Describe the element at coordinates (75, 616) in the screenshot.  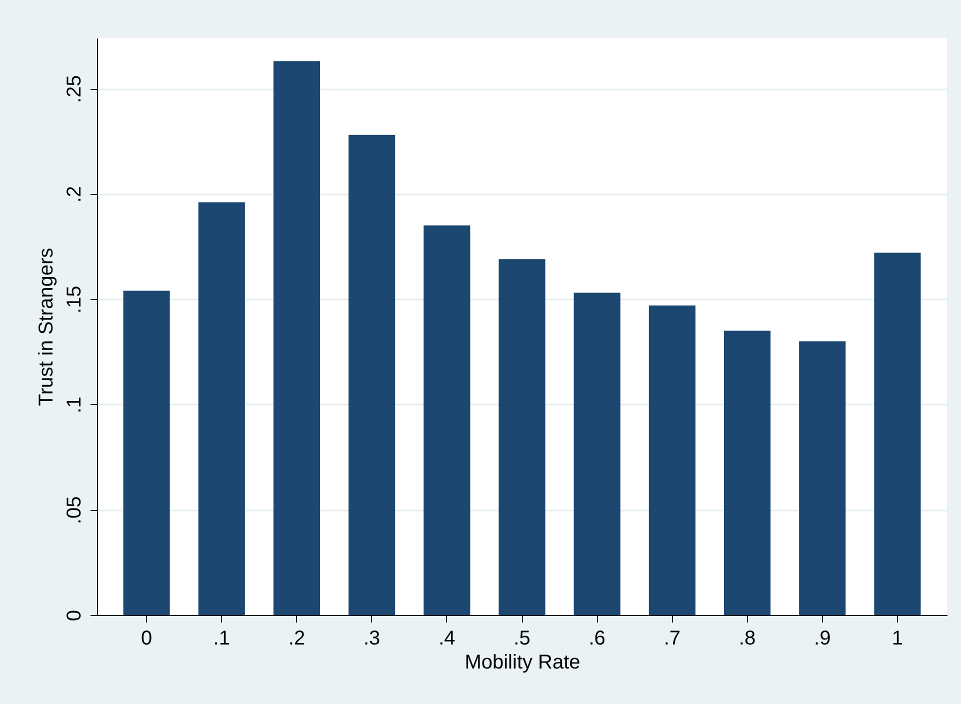
I see `y-tick-label: 0` at that location.